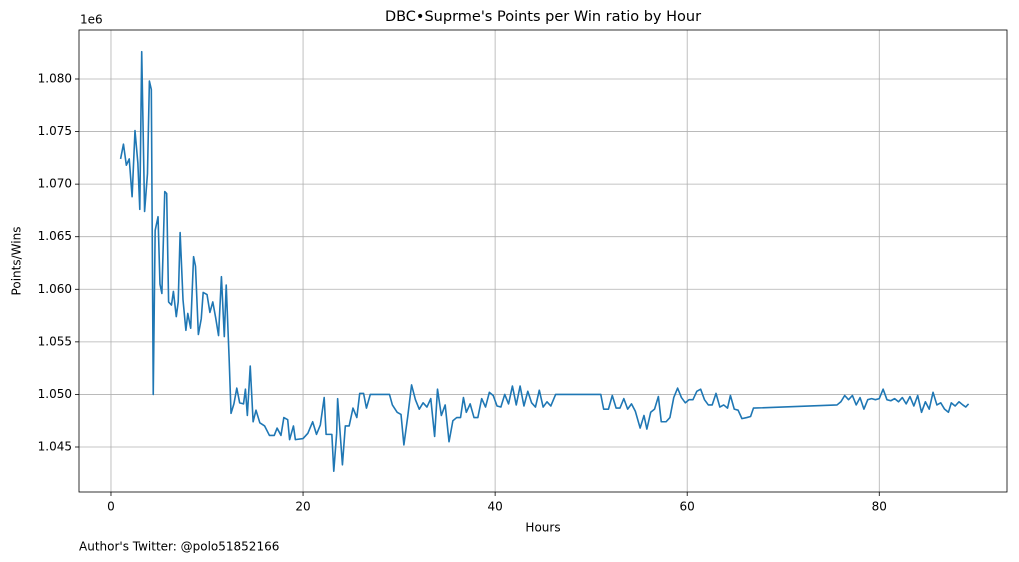  I want to click on x-tick-label: 20, so click(302, 507).